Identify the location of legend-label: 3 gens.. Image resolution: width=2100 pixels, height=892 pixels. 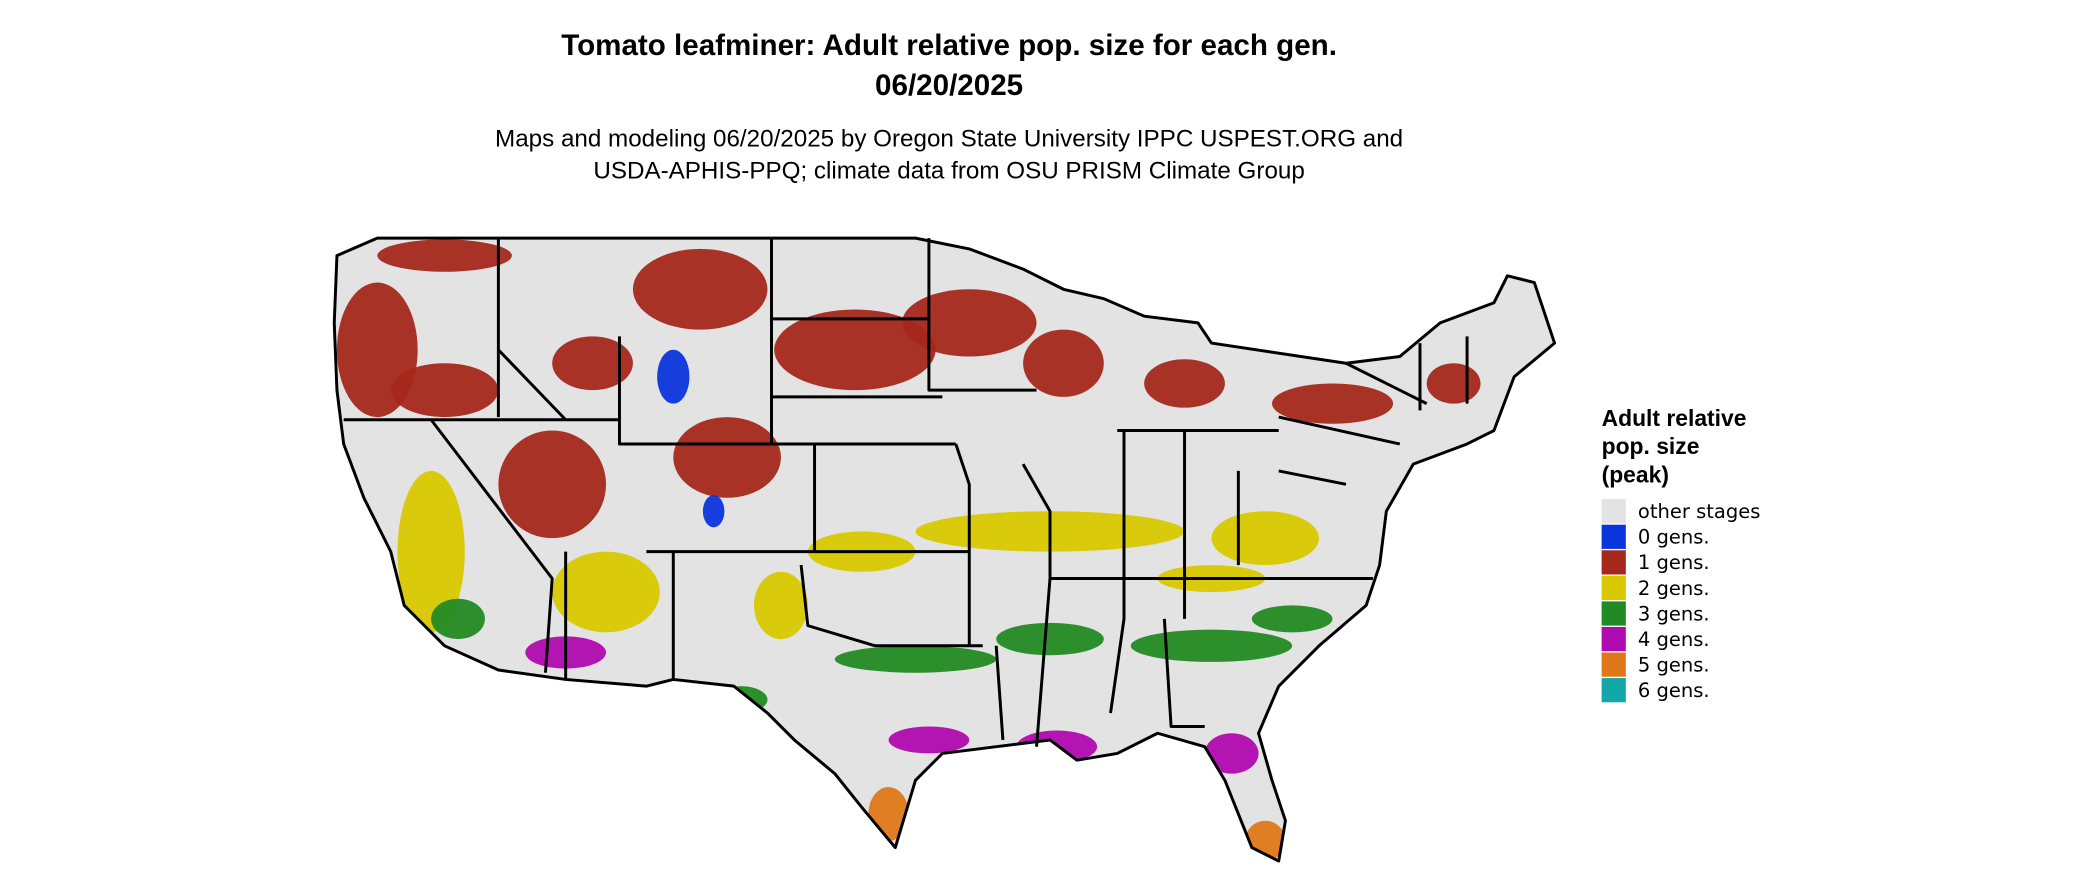
(1674, 613).